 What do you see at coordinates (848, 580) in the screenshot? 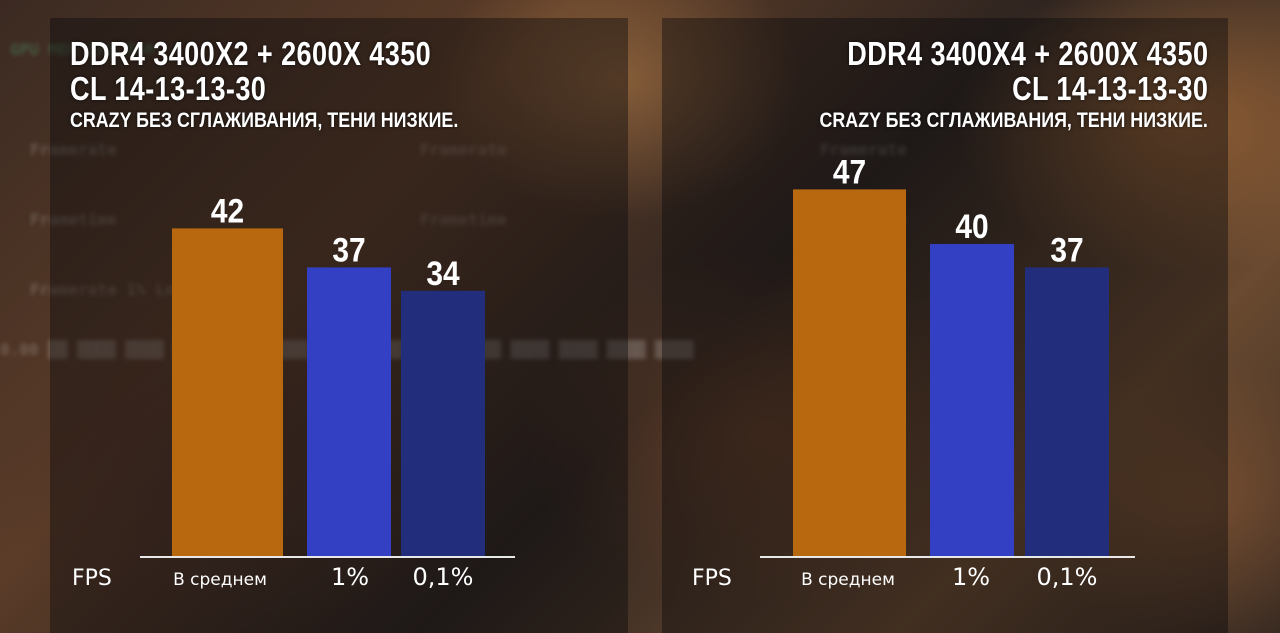
I see `tick-label-right-1: В среднем` at bounding box center [848, 580].